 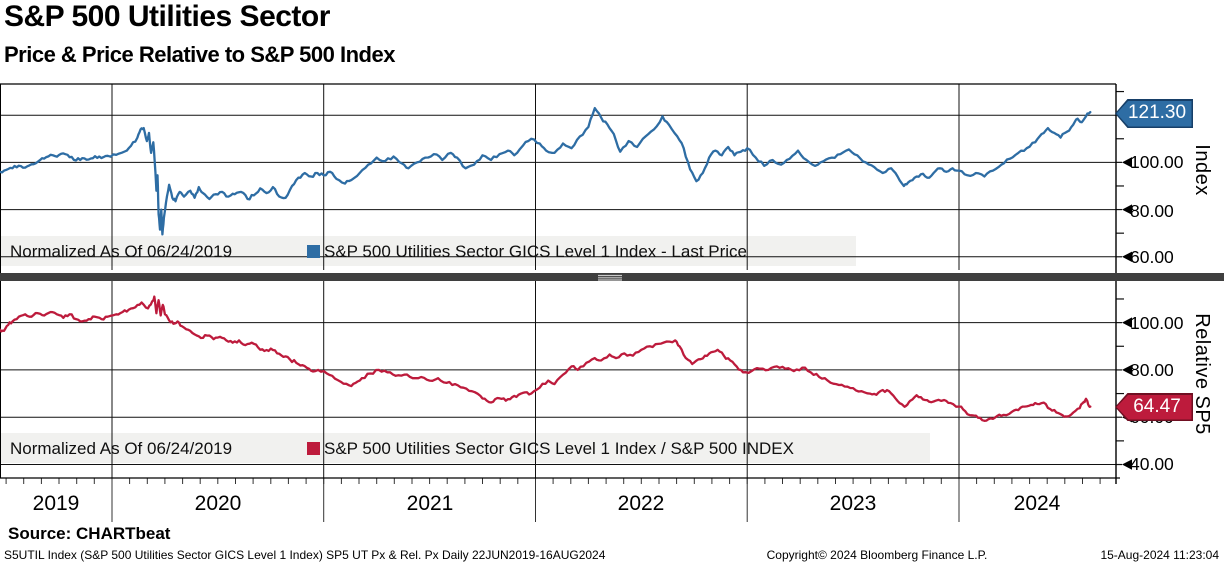 I want to click on xtick-2022: 2022, so click(x=641, y=503).